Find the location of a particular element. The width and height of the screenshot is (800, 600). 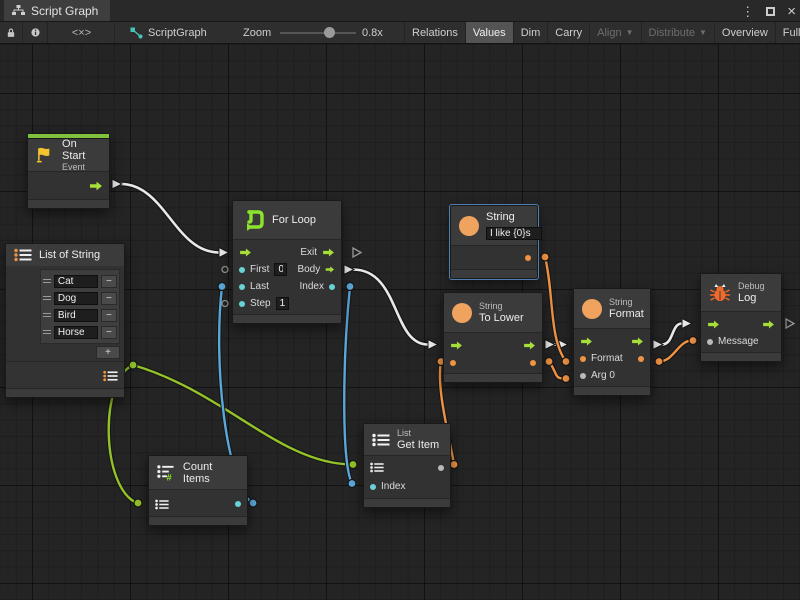

wire-forloop-index-to-getitem-index is located at coordinates (348, 385).